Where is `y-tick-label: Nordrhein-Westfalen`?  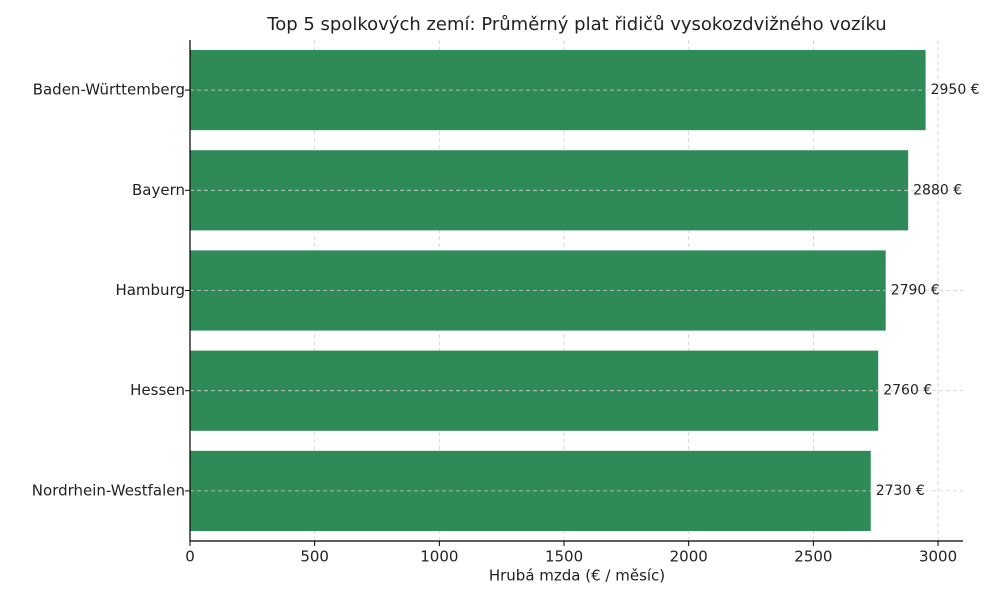
y-tick-label: Nordrhein-Westfalen is located at coordinates (108, 490).